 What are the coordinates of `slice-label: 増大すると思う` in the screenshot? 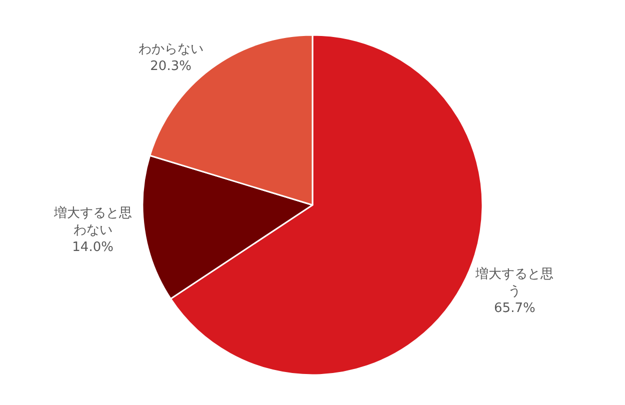 It's located at (514, 283).